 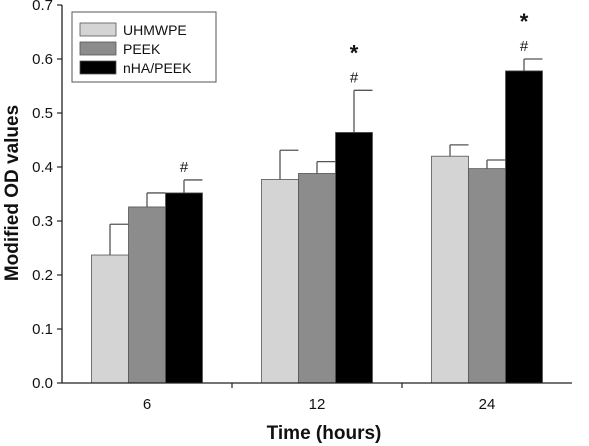 I want to click on legend: UHMWPE PEEK nHA/PEEK, so click(x=144, y=47).